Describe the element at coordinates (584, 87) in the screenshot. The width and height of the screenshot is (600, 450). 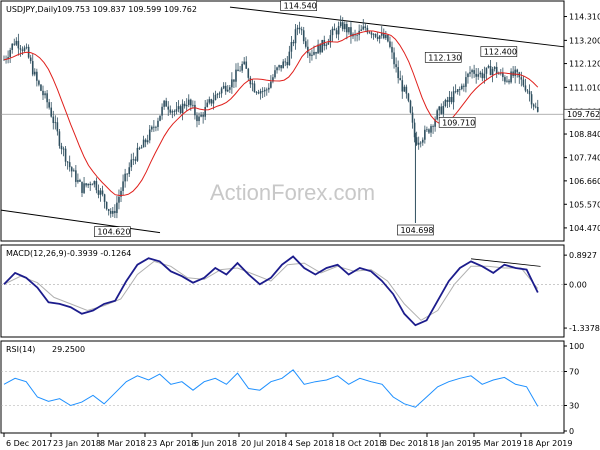
I see `price-tick-label: 111.010` at that location.